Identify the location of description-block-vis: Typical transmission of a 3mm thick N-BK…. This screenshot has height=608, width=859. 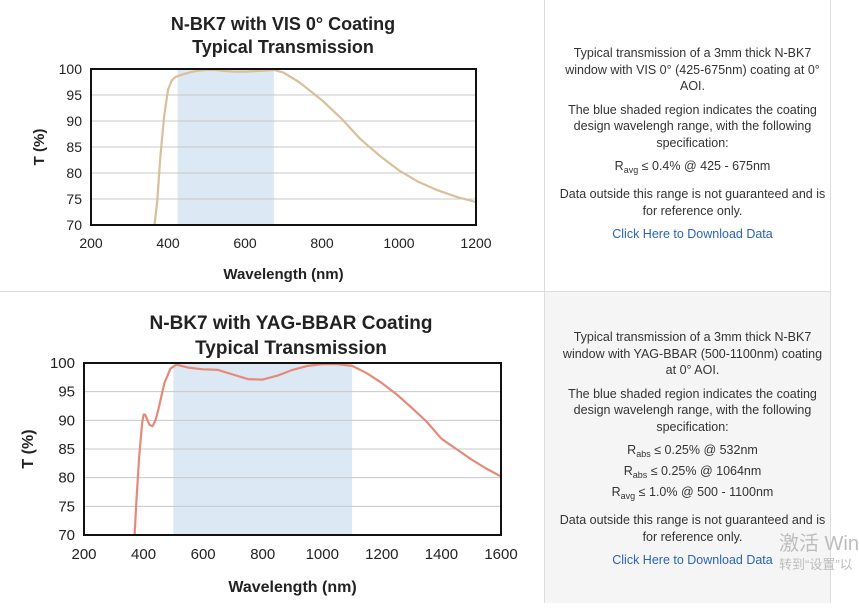
(692, 147).